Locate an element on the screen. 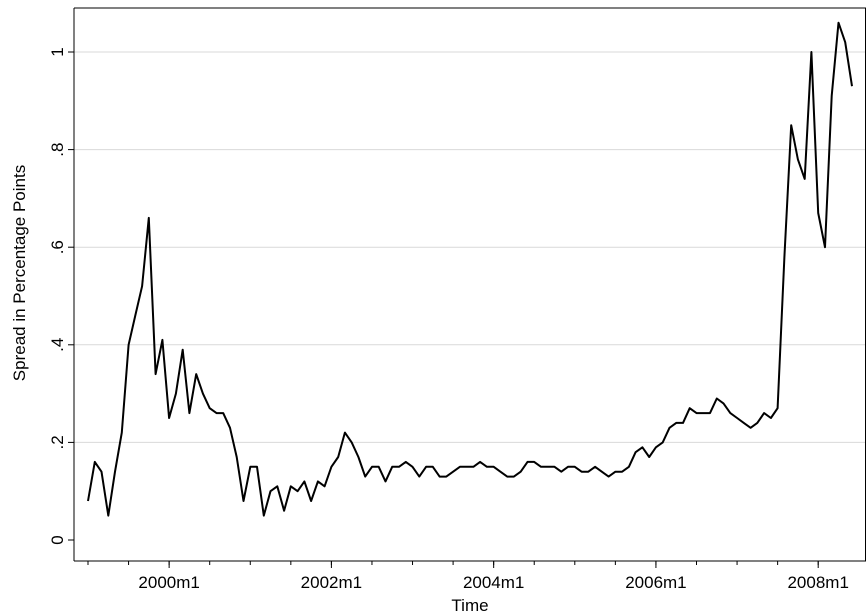 The width and height of the screenshot is (866, 615). y-tick-label: .6 is located at coordinates (57, 247).